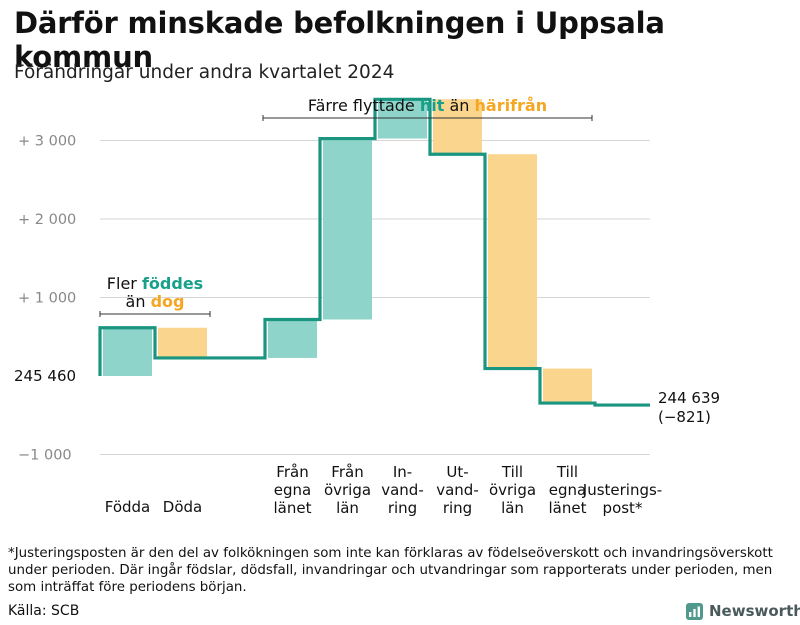  What do you see at coordinates (45, 376) in the screenshot?
I see `start-population-label: 245 460` at bounding box center [45, 376].